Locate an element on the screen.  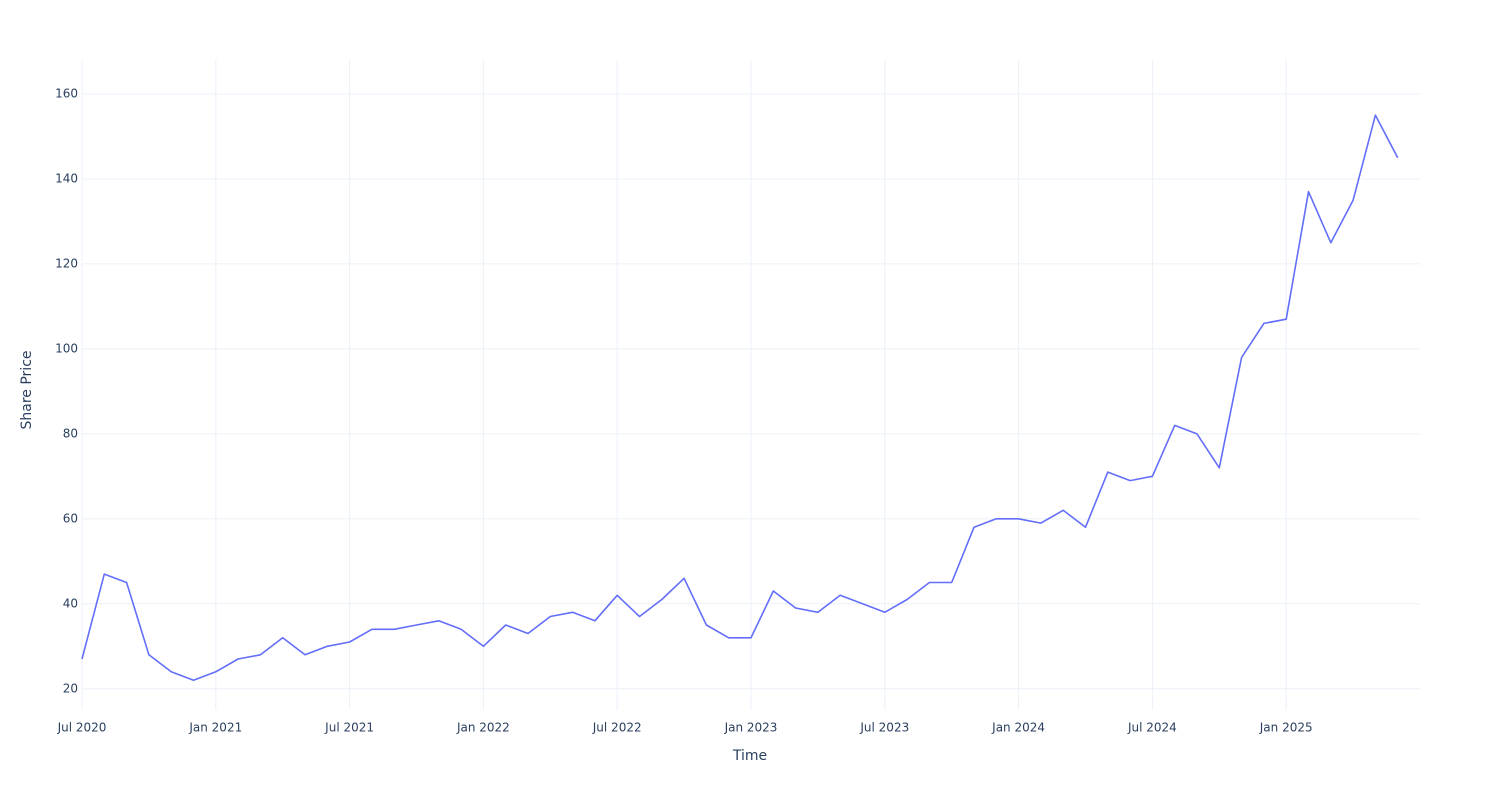
x-tick-label: Jan 2025 is located at coordinates (1286, 728).